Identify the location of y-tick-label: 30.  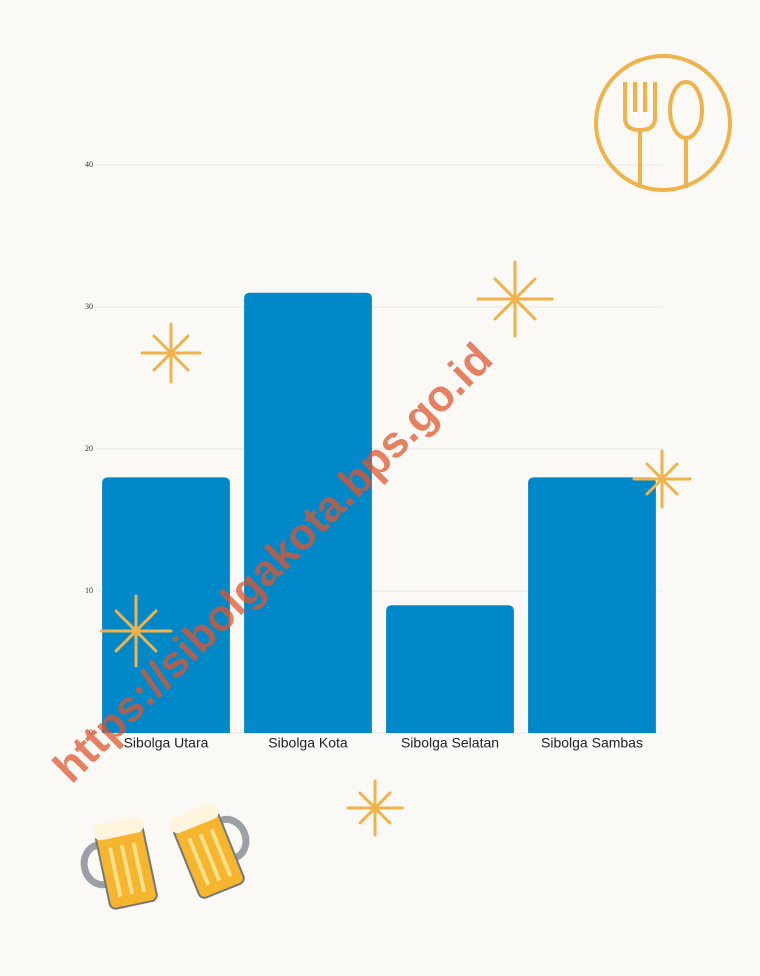
(89, 306).